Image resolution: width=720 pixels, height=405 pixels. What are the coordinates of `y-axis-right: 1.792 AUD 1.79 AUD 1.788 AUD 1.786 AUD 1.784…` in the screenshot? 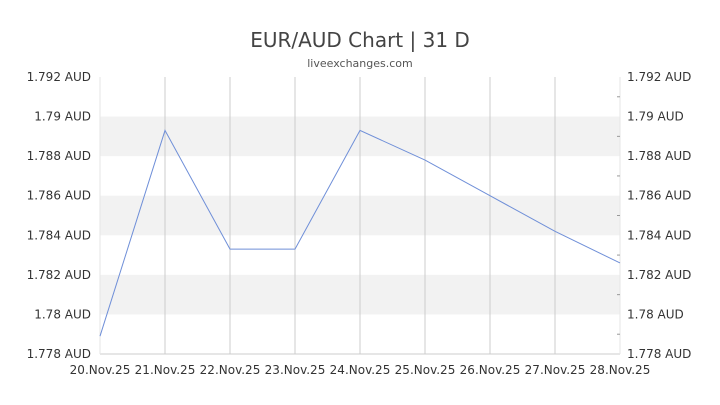 It's located at (654, 215).